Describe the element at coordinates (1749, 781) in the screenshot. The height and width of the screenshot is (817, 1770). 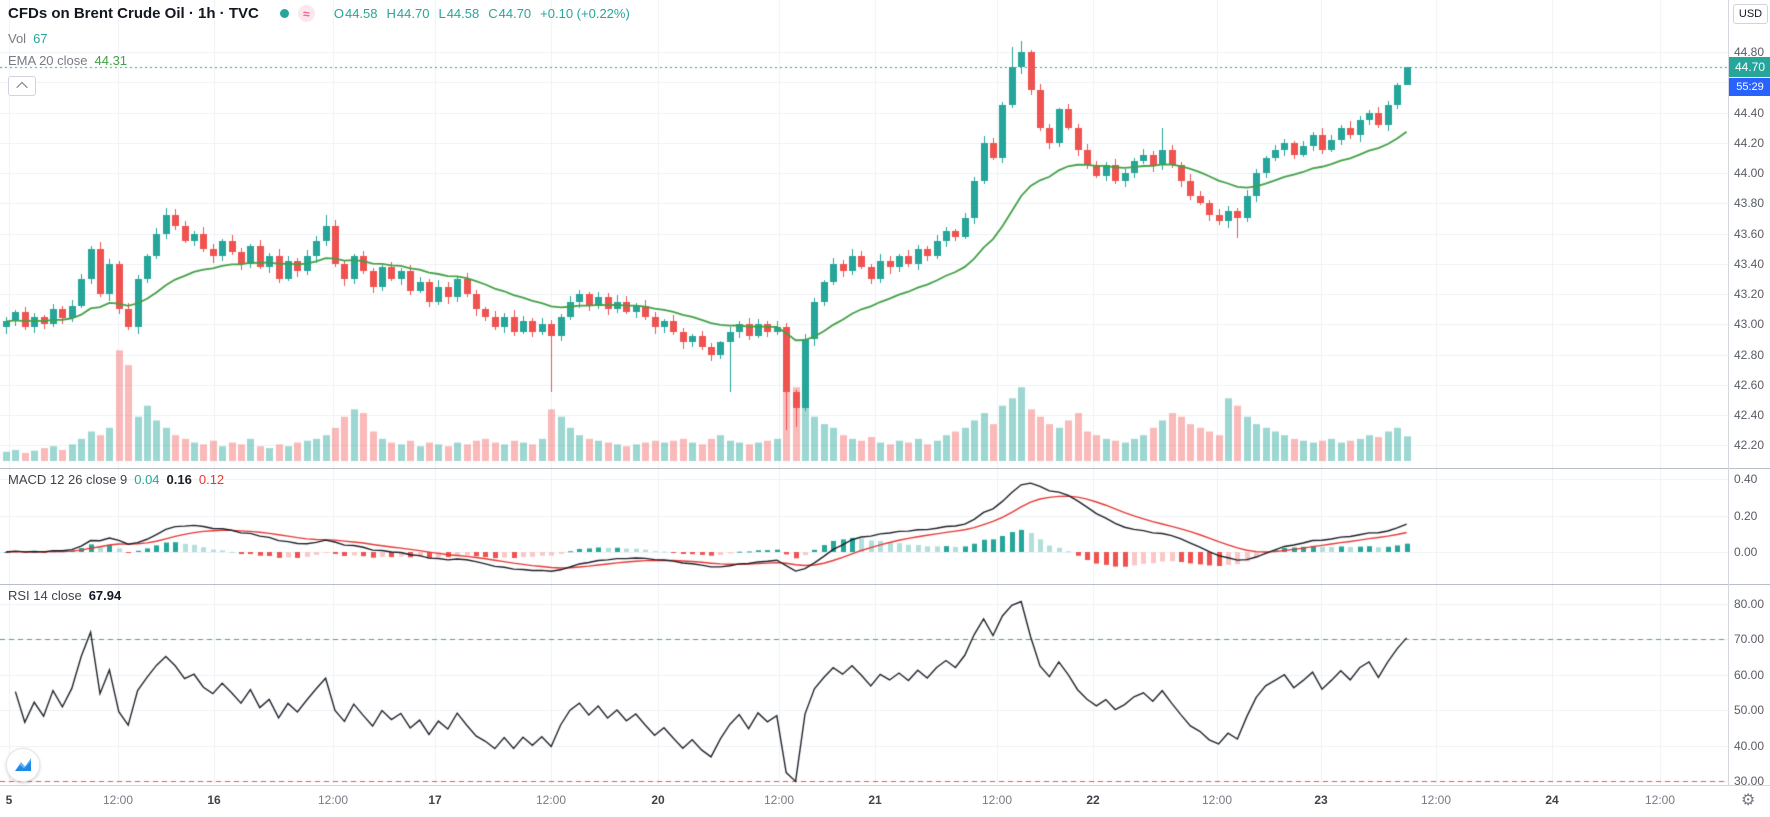
I see `axis-label: 30.00` at that location.